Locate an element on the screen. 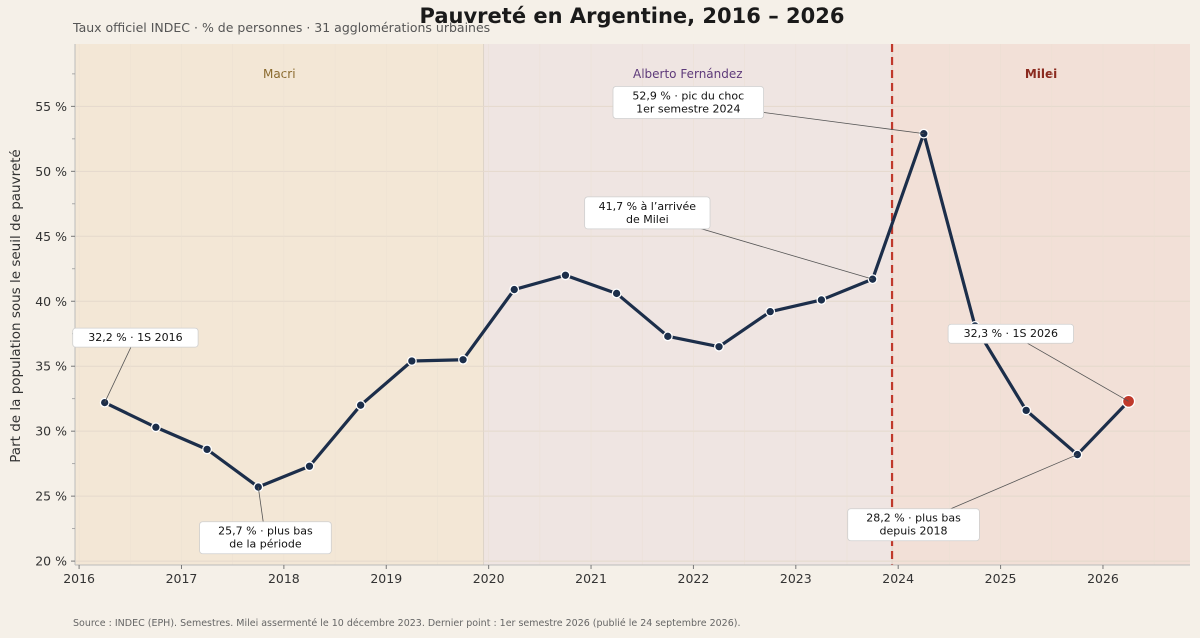 This screenshot has width=1200, height=638. annotation-text: 32,2 % · 1S 2016 is located at coordinates (135, 337).